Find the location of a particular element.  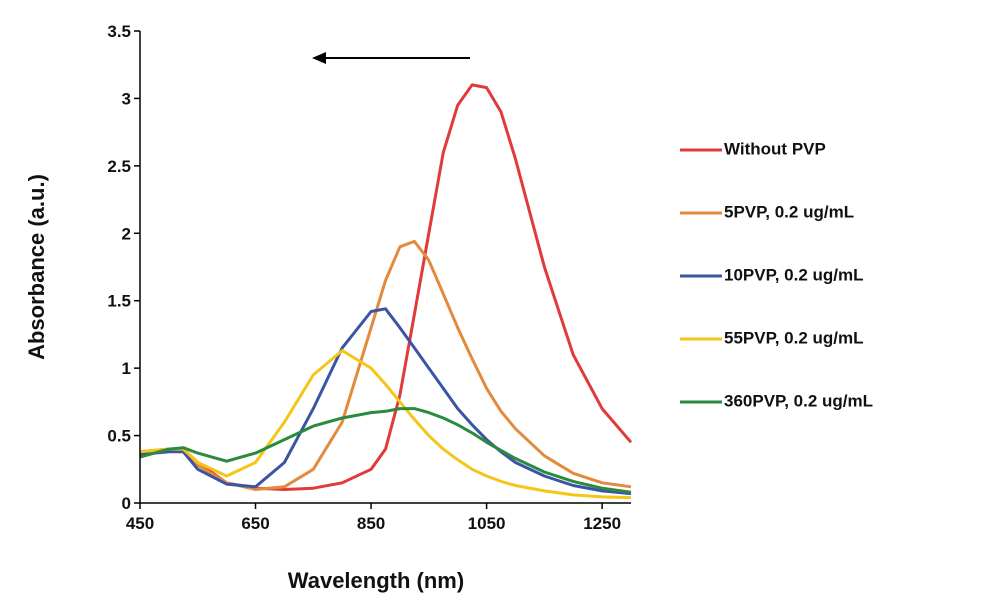

y-tick-label: 2 is located at coordinates (126, 233).